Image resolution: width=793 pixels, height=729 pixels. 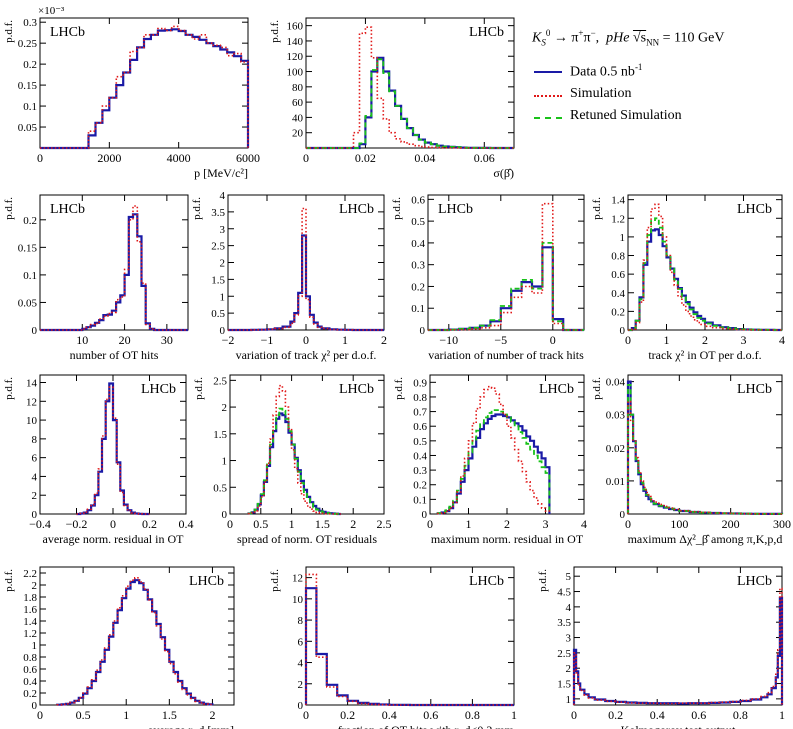 What do you see at coordinates (295, 27) in the screenshot?
I see `y-tick-label: 160` at bounding box center [295, 27].